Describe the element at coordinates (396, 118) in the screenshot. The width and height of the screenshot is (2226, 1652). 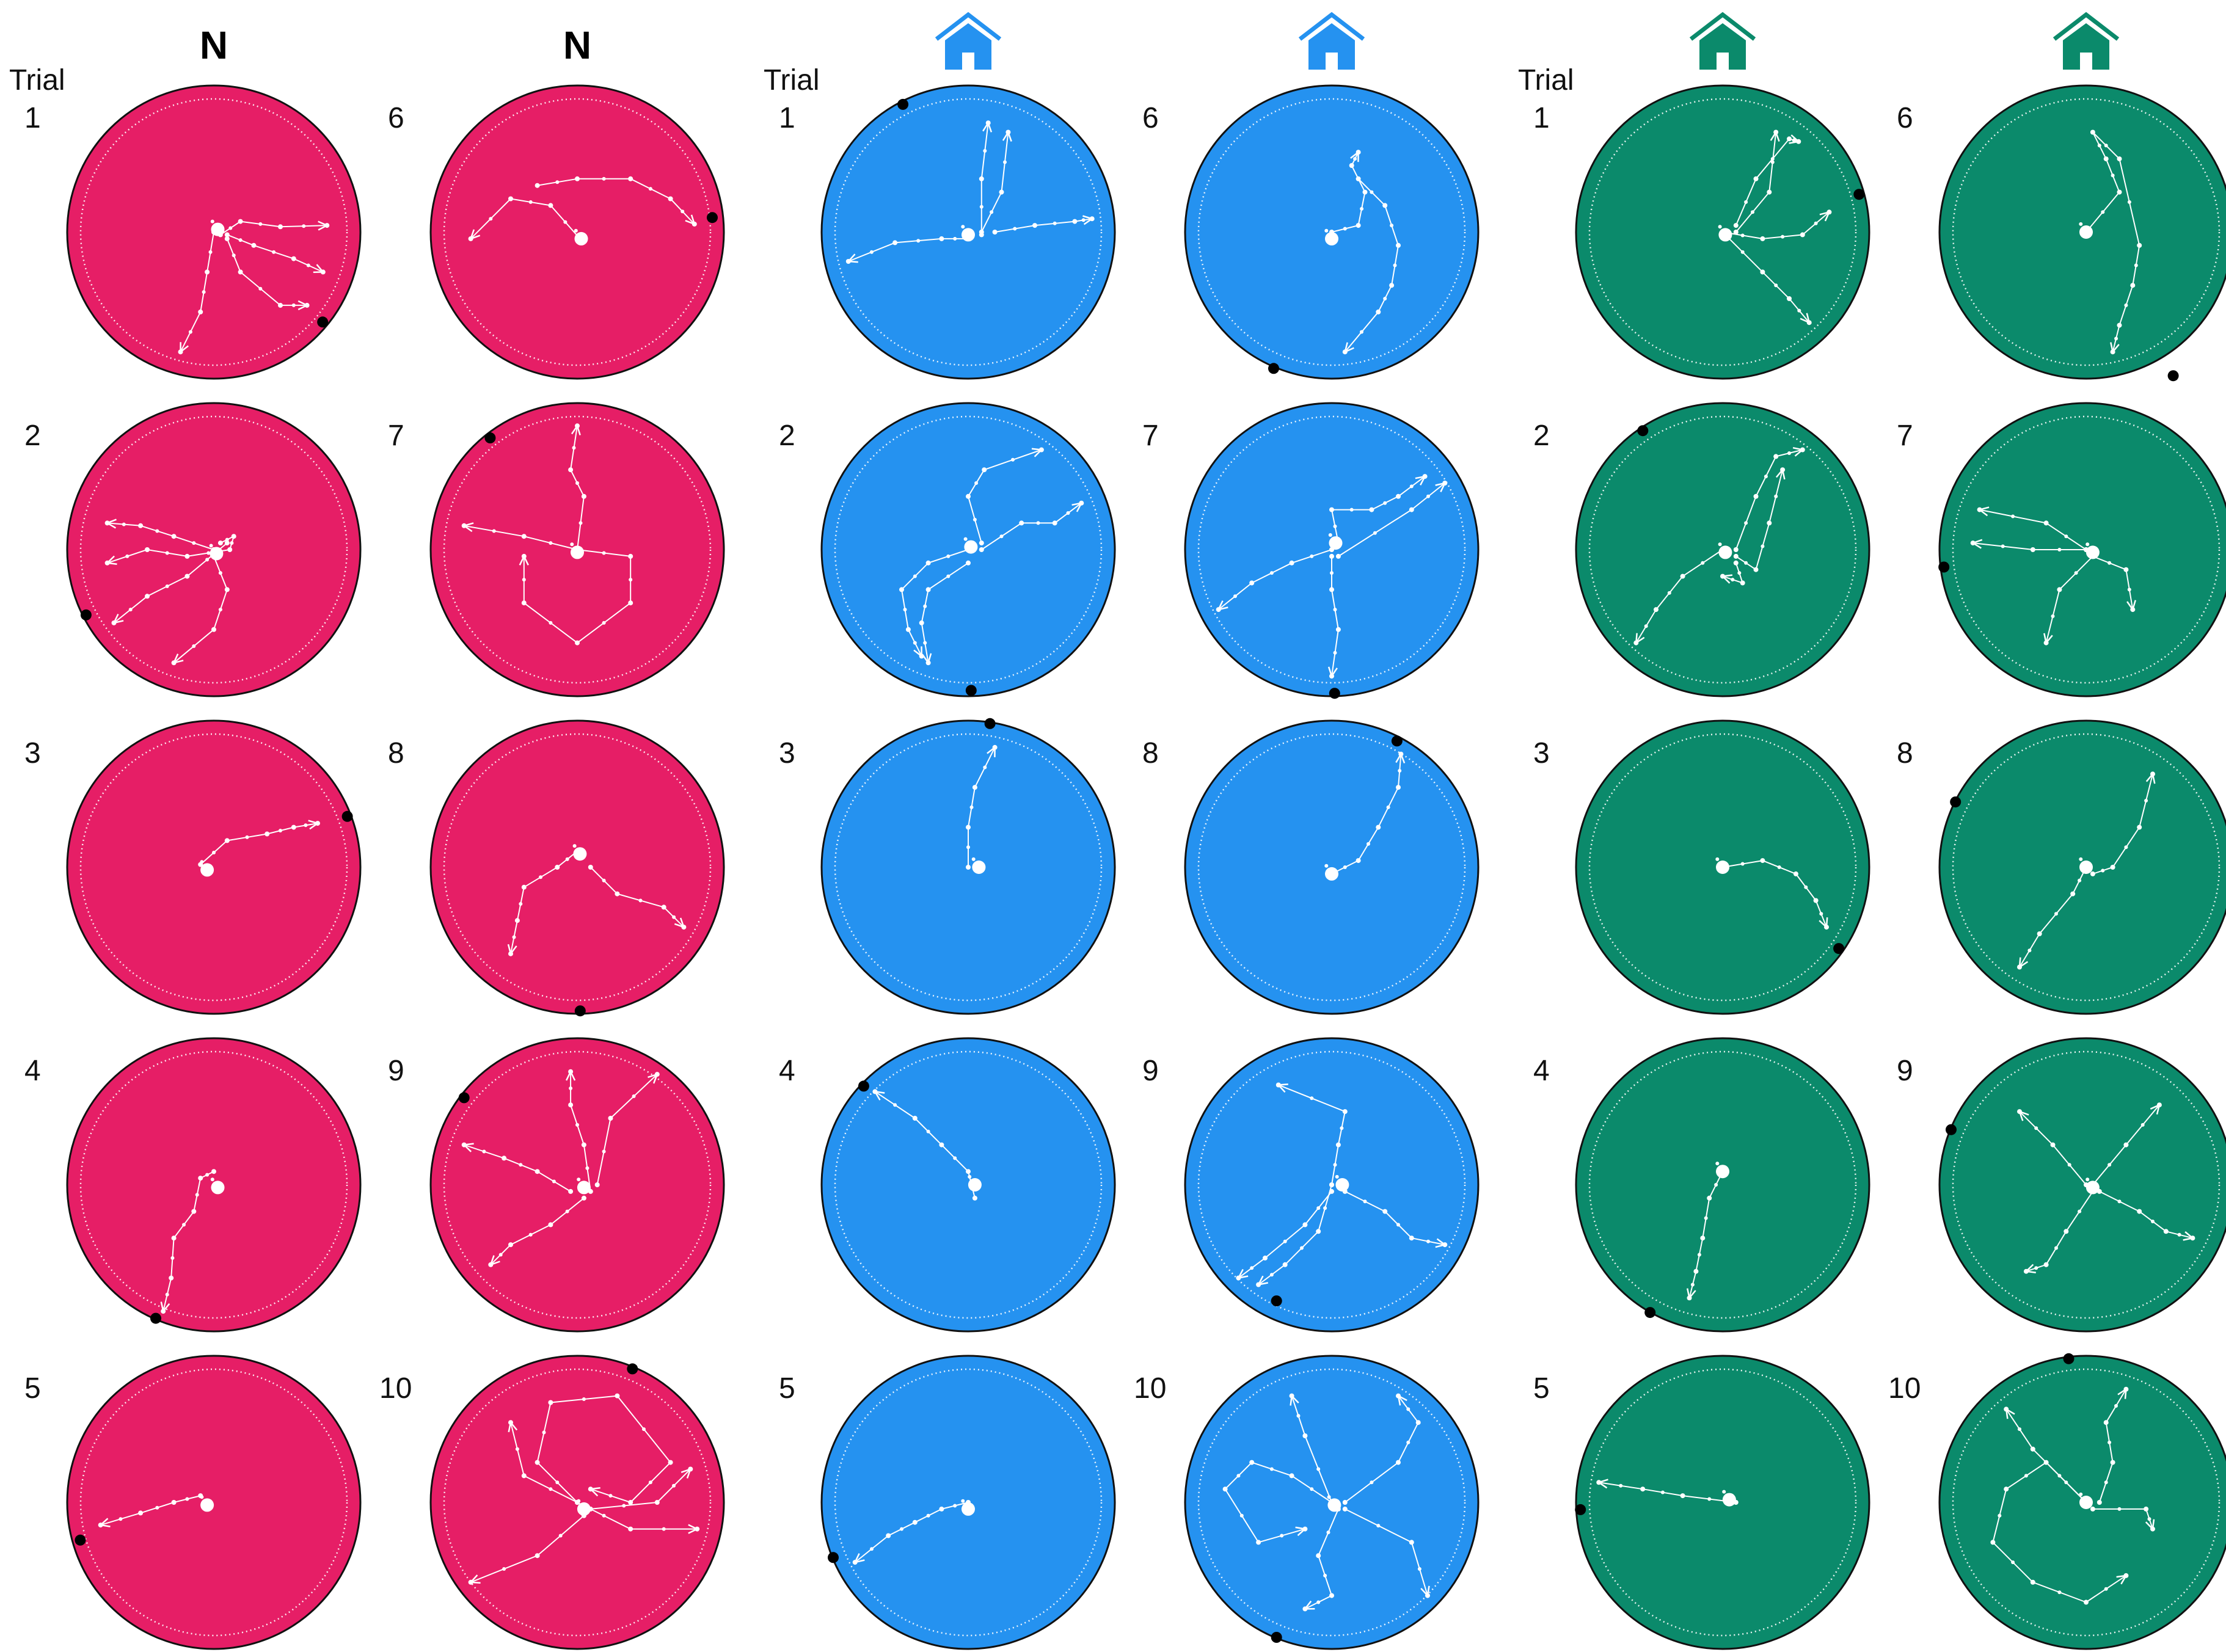
I see `trial-number: 6` at that location.